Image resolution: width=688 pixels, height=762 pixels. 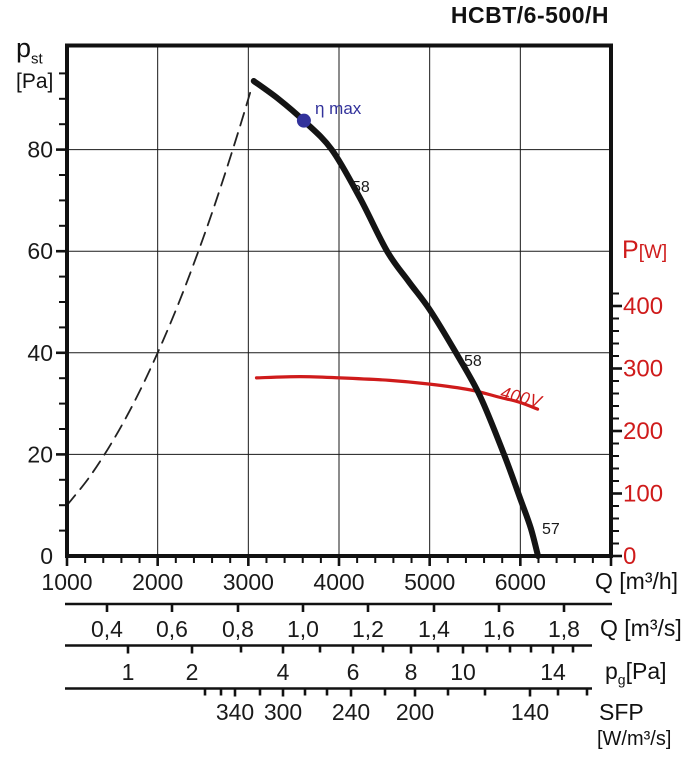 I want to click on y-right-symbol: P, so click(x=630, y=250).